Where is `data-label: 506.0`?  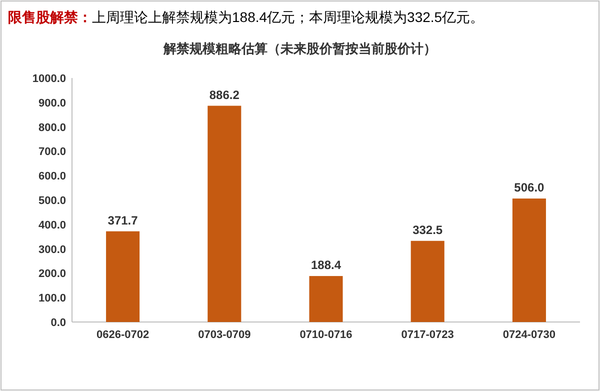 data-label: 506.0 is located at coordinates (529, 187).